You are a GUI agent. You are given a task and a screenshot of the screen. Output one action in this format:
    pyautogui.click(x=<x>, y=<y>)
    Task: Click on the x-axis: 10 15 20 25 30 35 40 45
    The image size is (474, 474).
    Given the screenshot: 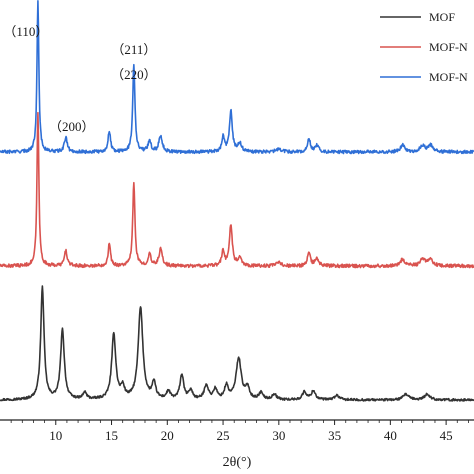 What is the action you would take?
    pyautogui.click(x=237, y=431)
    